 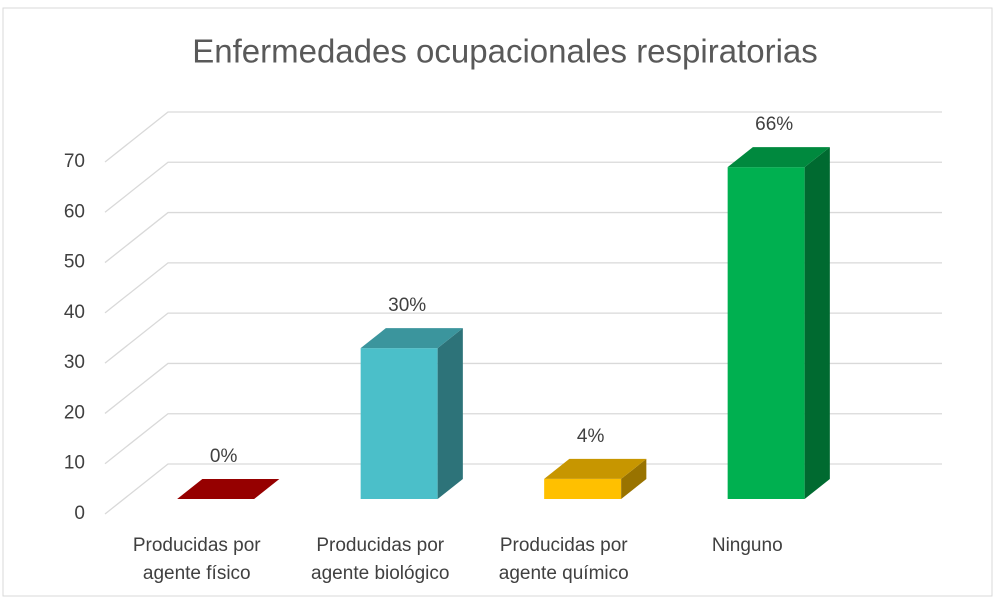 What do you see at coordinates (407, 305) in the screenshot?
I see `value-label: 30%` at bounding box center [407, 305].